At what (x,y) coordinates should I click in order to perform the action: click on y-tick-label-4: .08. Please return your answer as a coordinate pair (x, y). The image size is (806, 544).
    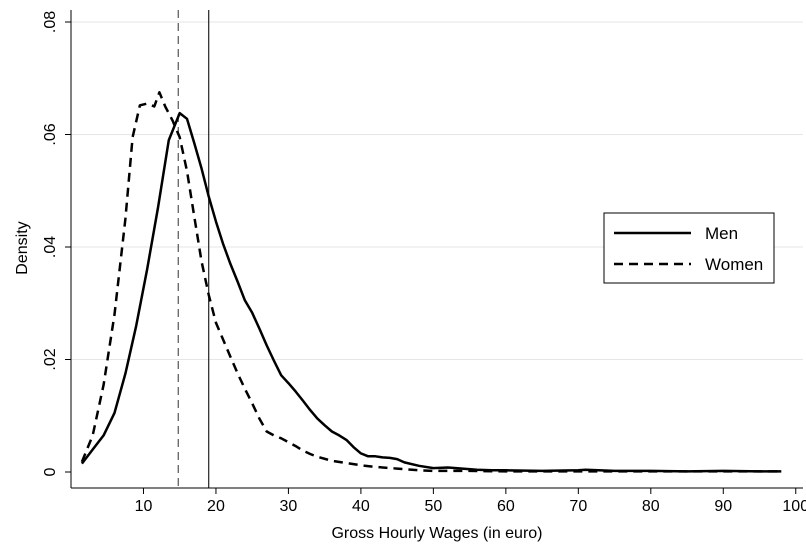
    Looking at the image, I should click on (50, 22).